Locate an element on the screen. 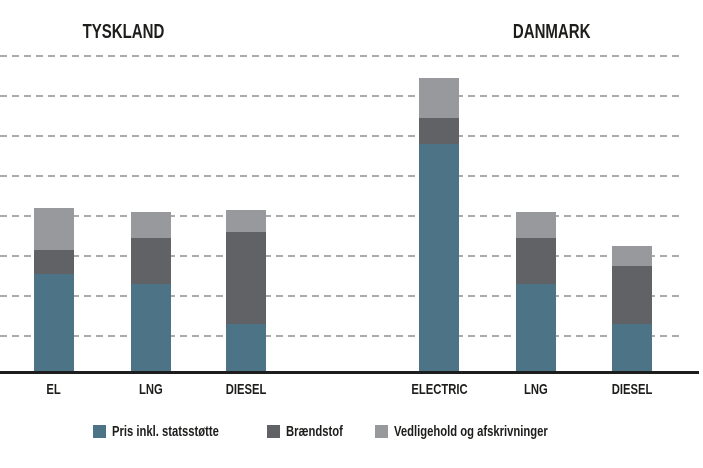 This screenshot has height=468, width=703. legend-item-vedligehold: Vedligehold og afskrivninger is located at coordinates (487, 431).